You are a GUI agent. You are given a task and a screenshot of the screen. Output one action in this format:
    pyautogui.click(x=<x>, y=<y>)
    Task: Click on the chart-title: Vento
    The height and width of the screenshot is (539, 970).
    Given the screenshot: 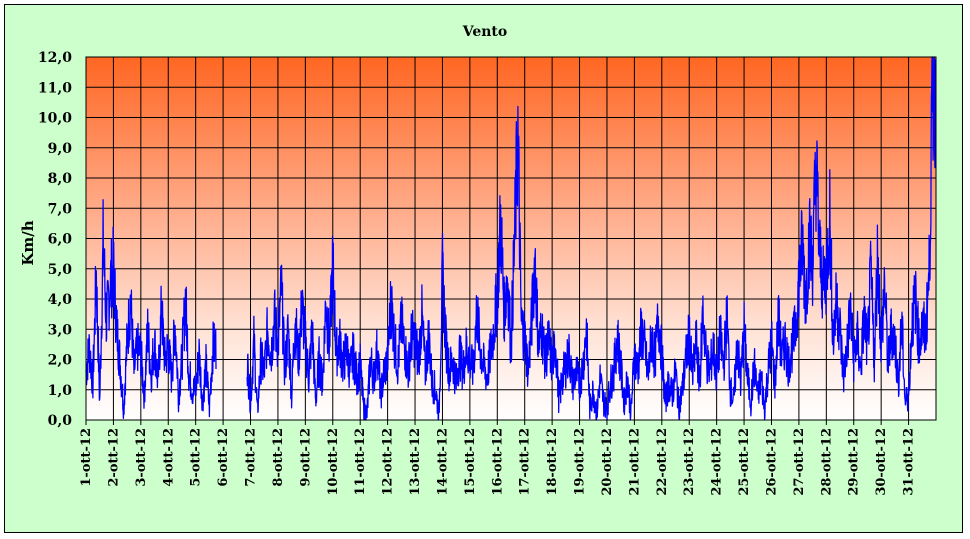 What is the action you would take?
    pyautogui.click(x=484, y=32)
    